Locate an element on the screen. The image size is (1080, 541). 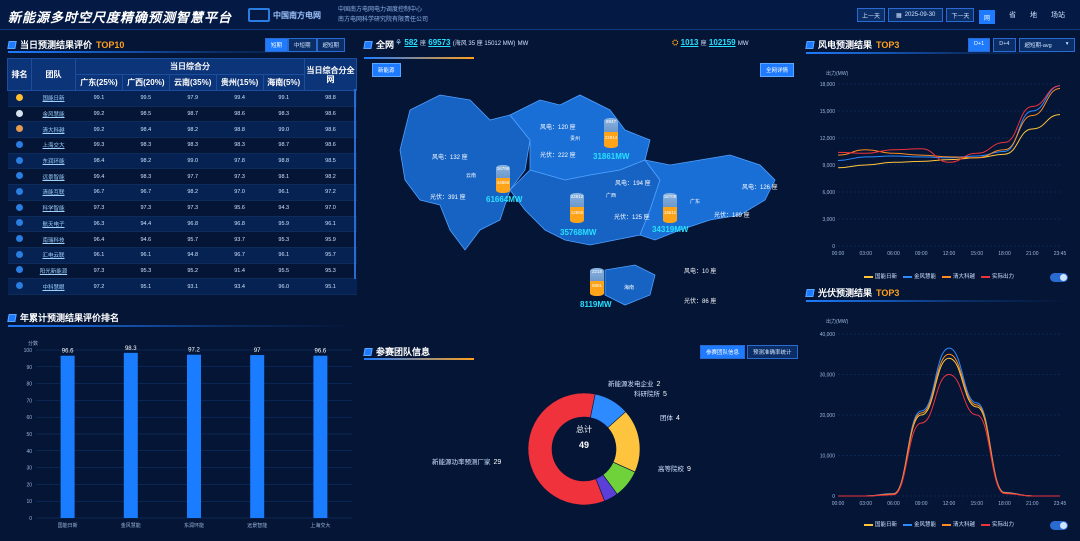
legend-label: 国能日新 is located at coordinates (886, 525).